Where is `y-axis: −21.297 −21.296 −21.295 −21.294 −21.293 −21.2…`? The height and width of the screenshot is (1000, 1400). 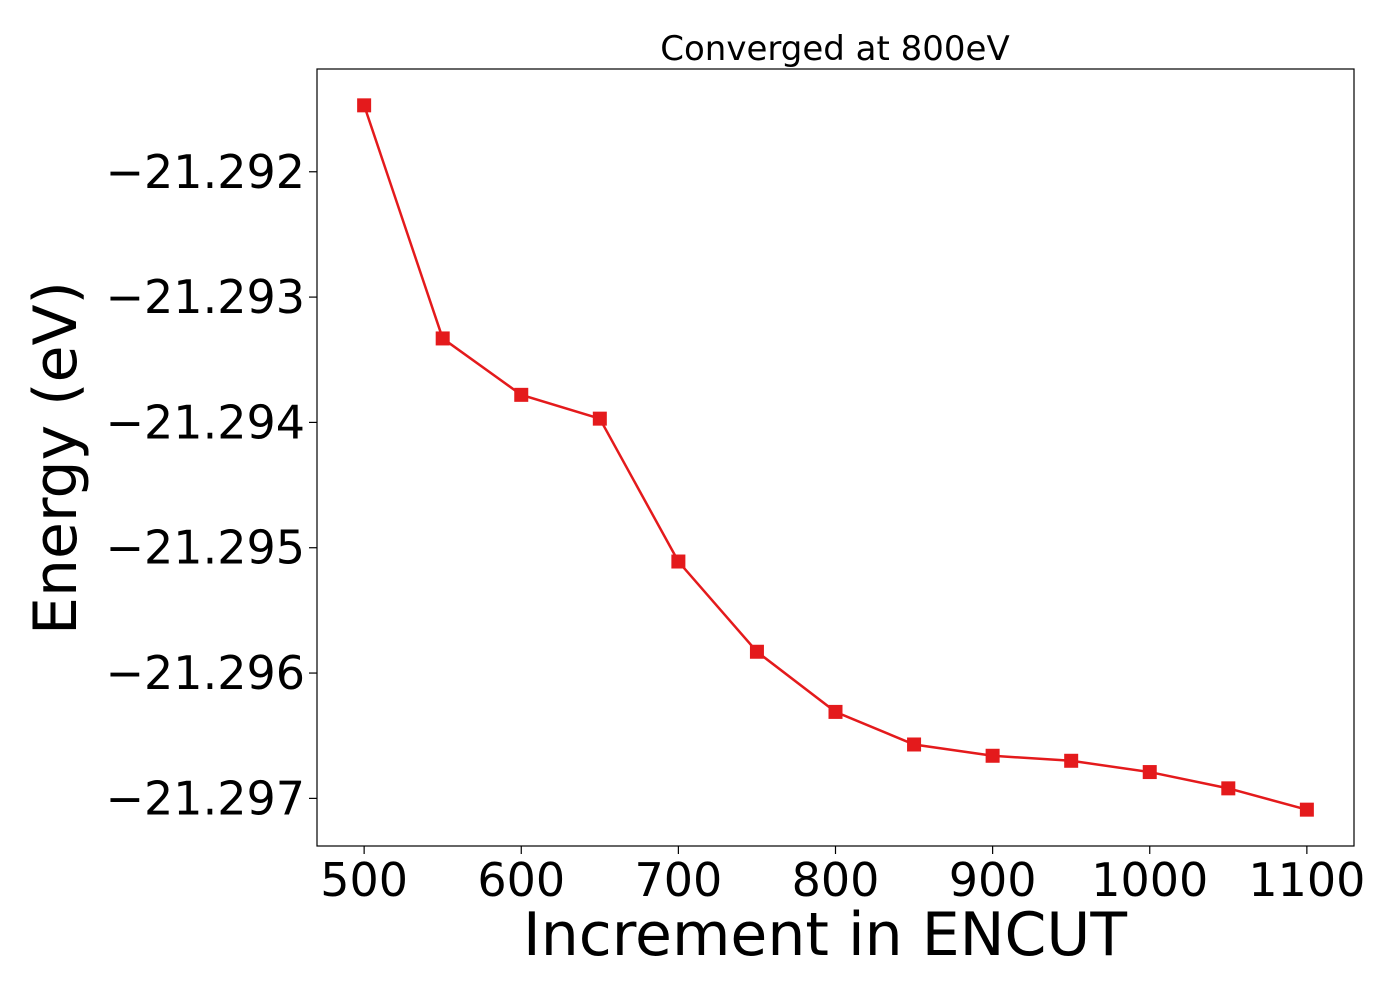
y-axis: −21.297 −21.296 −21.295 −21.294 −21.293 −21.2… is located at coordinates (211, 485).